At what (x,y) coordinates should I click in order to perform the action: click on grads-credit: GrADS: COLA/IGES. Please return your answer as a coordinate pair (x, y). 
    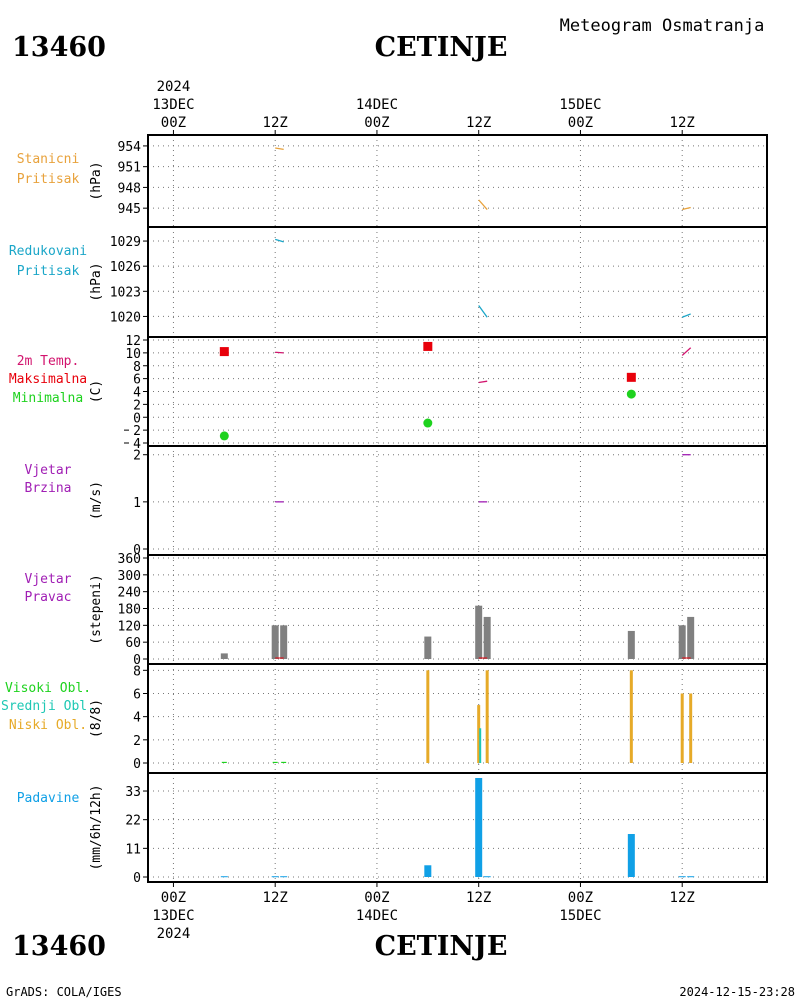
    Looking at the image, I should click on (64, 992).